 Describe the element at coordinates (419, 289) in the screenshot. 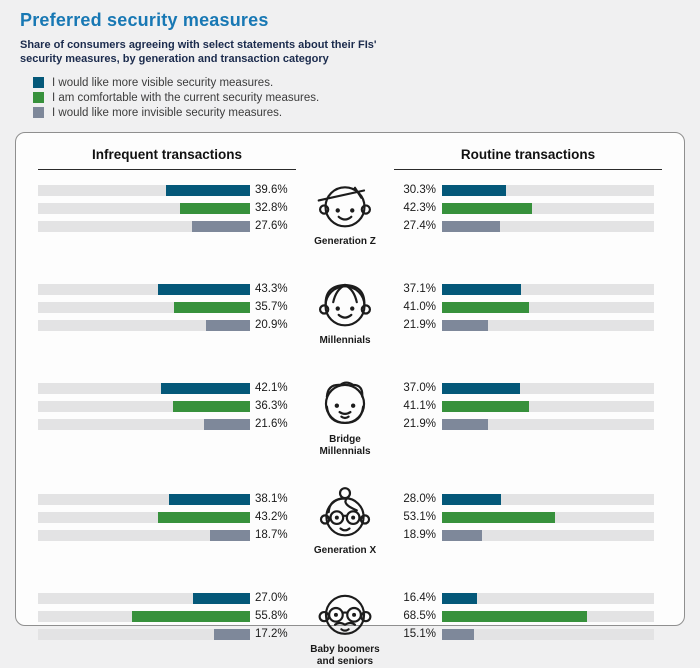

I see `bar-value-label: 37.1%` at that location.